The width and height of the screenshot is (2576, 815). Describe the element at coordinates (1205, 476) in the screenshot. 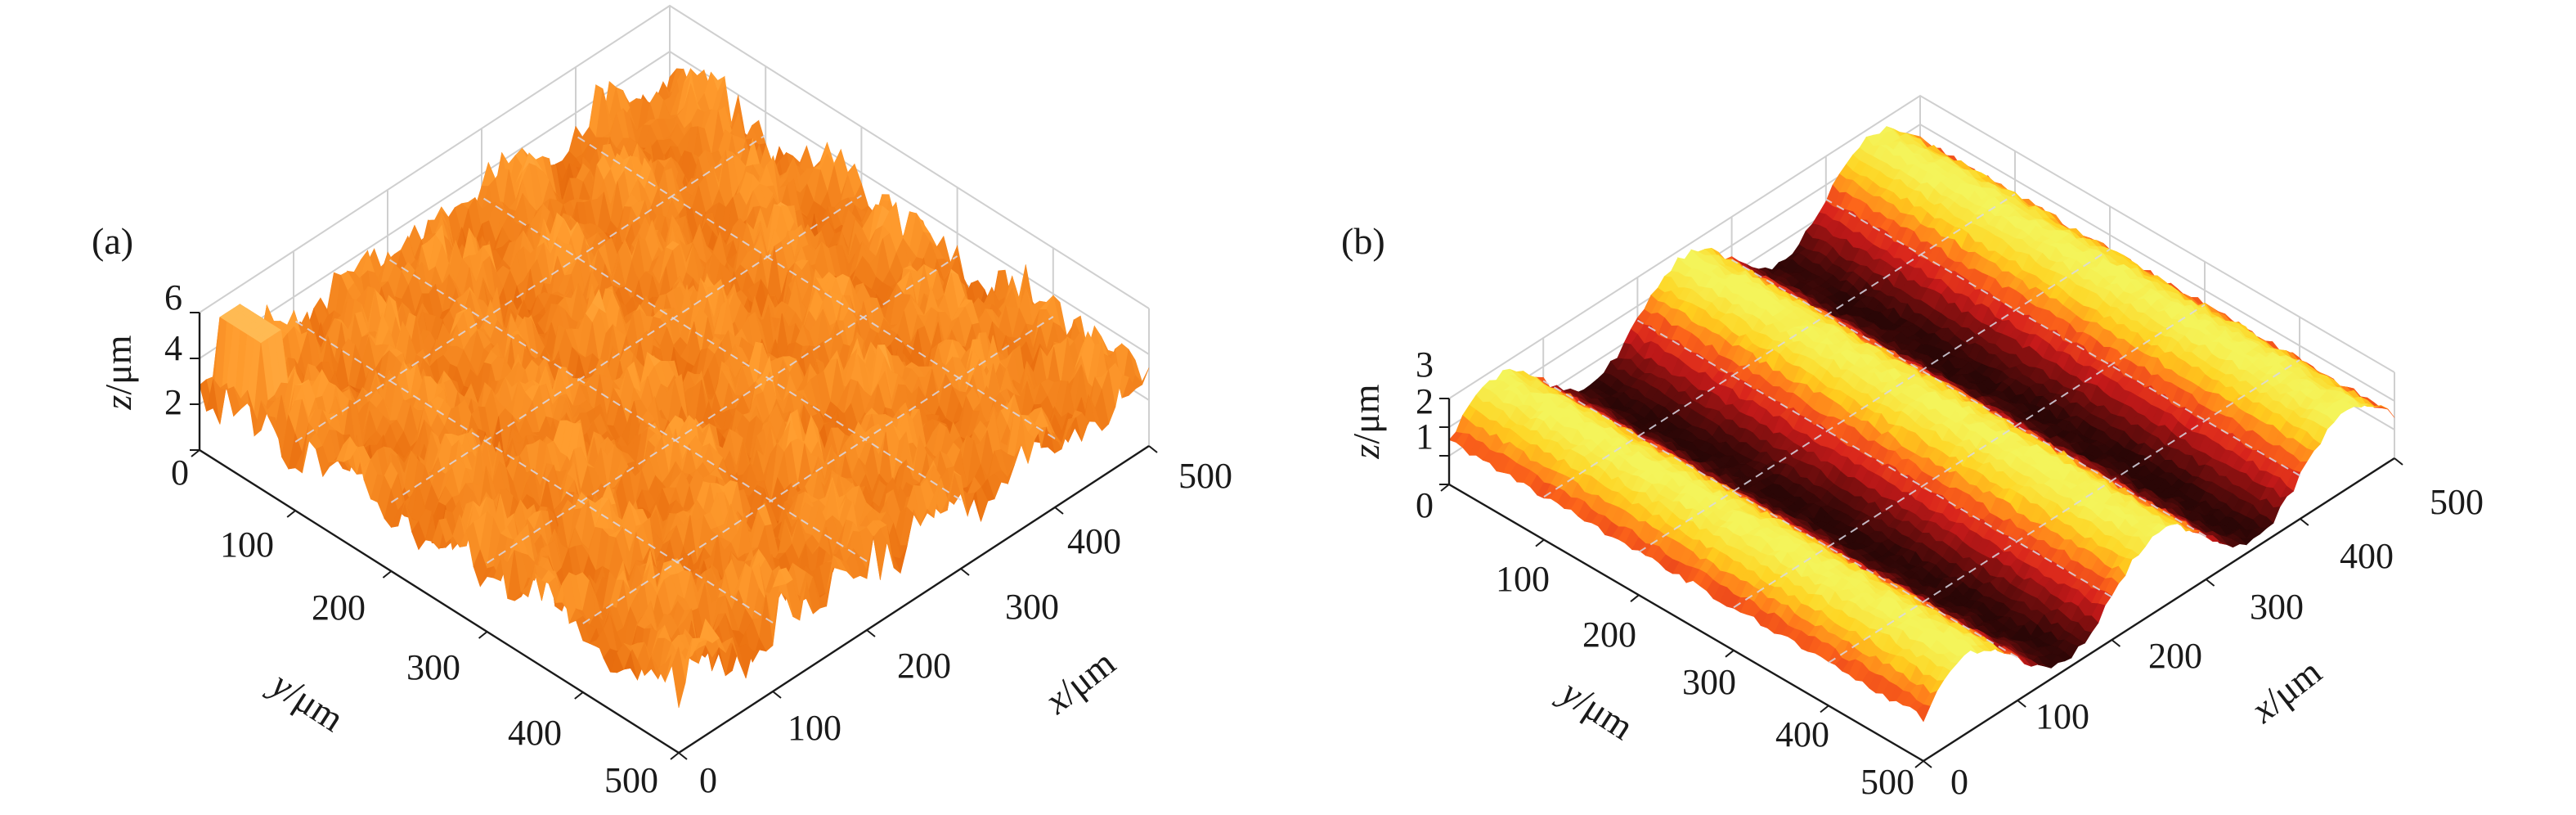

I see `panel-a-x-tick-500: 500` at that location.